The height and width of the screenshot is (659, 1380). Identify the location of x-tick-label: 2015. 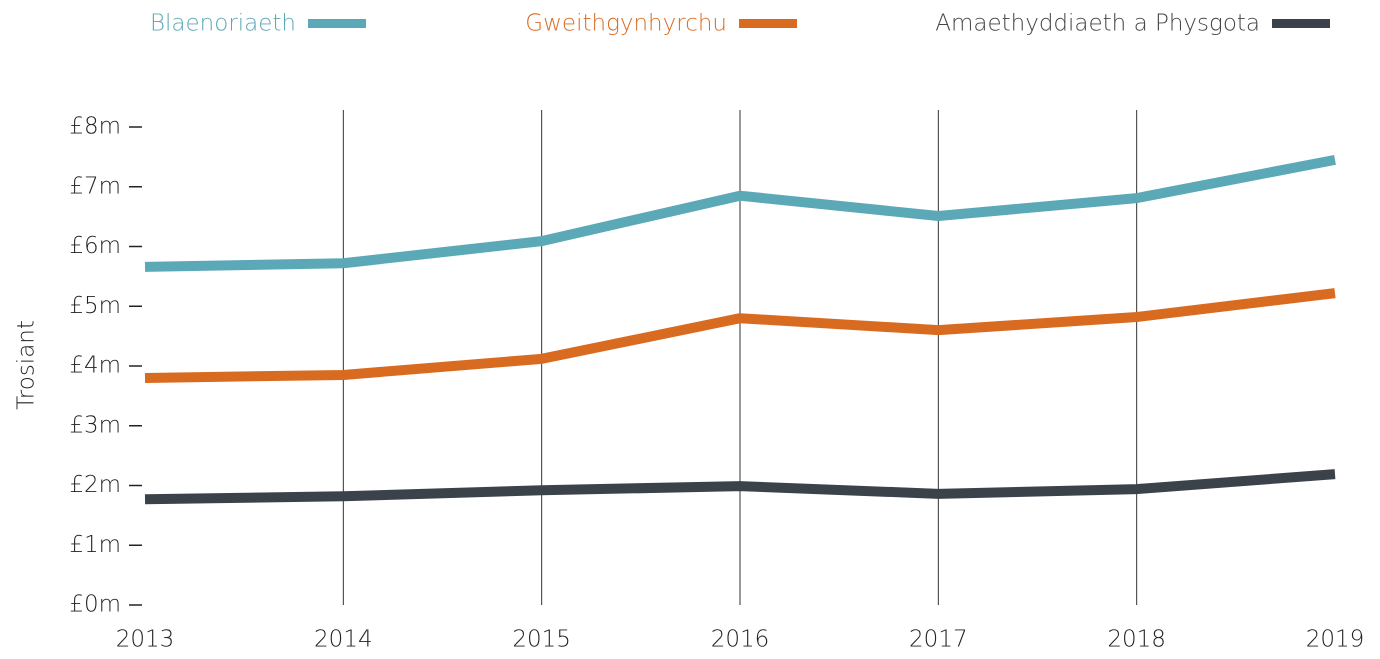
(541, 640).